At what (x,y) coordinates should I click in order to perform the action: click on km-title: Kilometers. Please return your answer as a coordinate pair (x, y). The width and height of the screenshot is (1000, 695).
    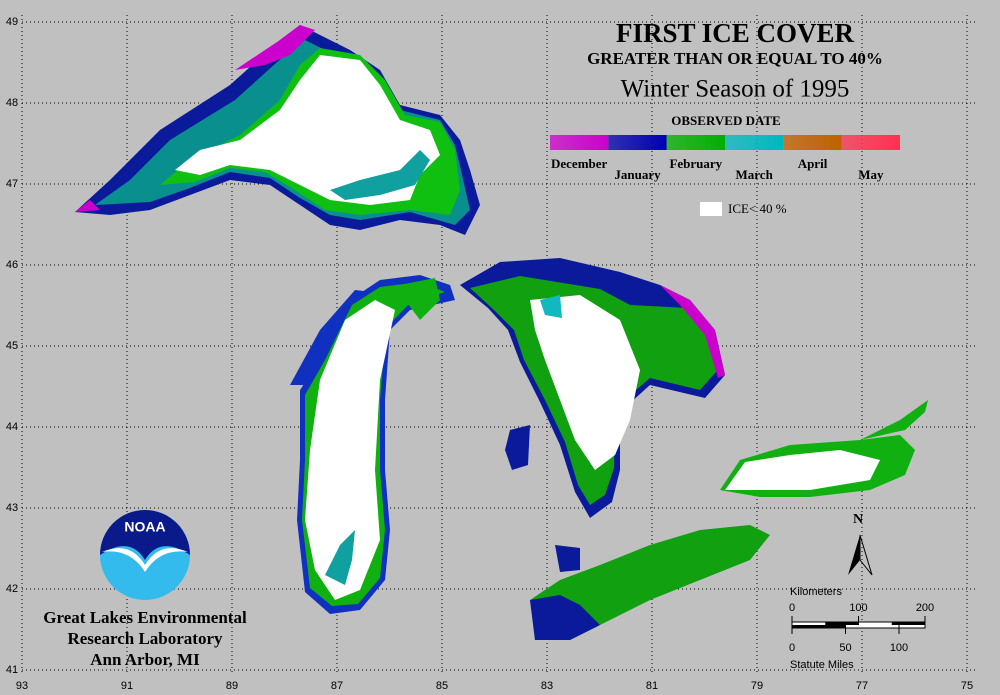
    Looking at the image, I should click on (816, 592).